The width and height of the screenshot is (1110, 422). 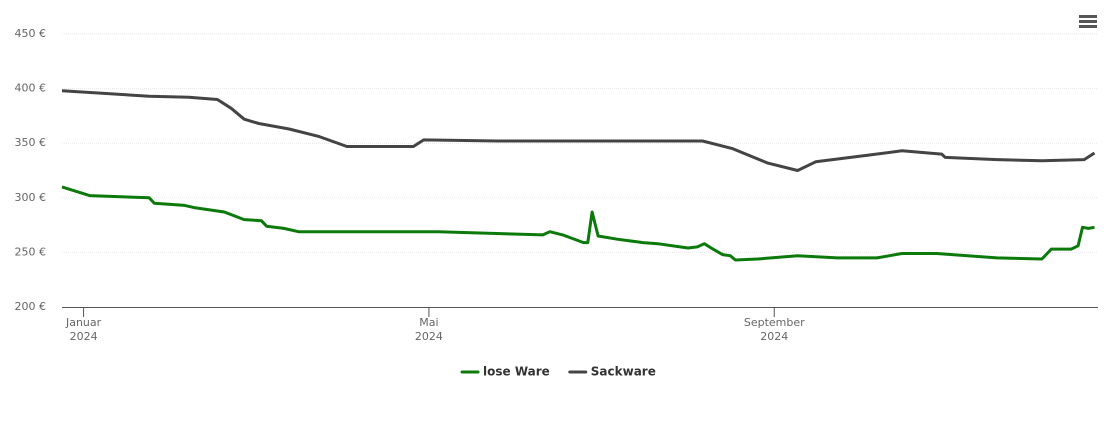 I want to click on legend-item: lose Ware, so click(x=505, y=372).